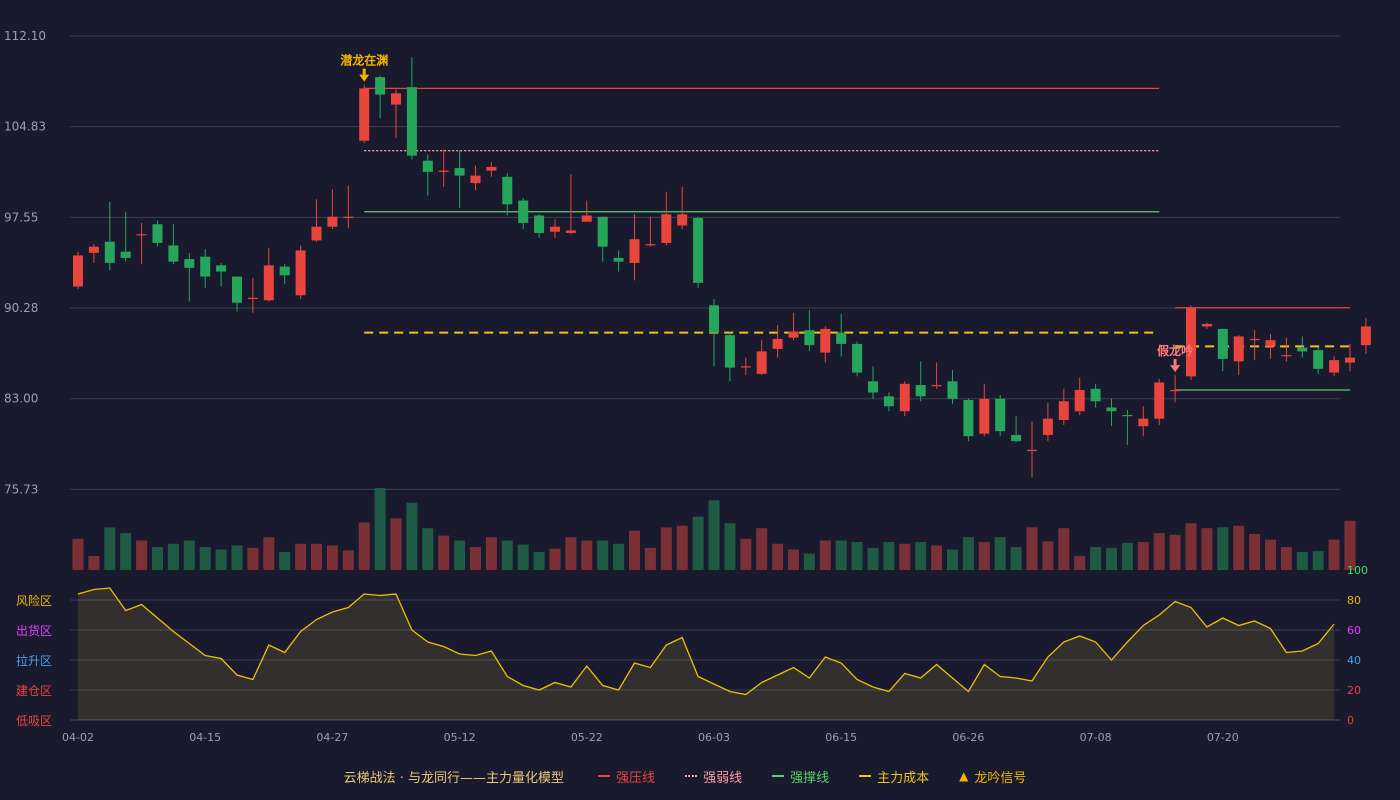 This screenshot has width=1400, height=800. What do you see at coordinates (778, 776) in the screenshot?
I see `support-line-swatch` at bounding box center [778, 776].